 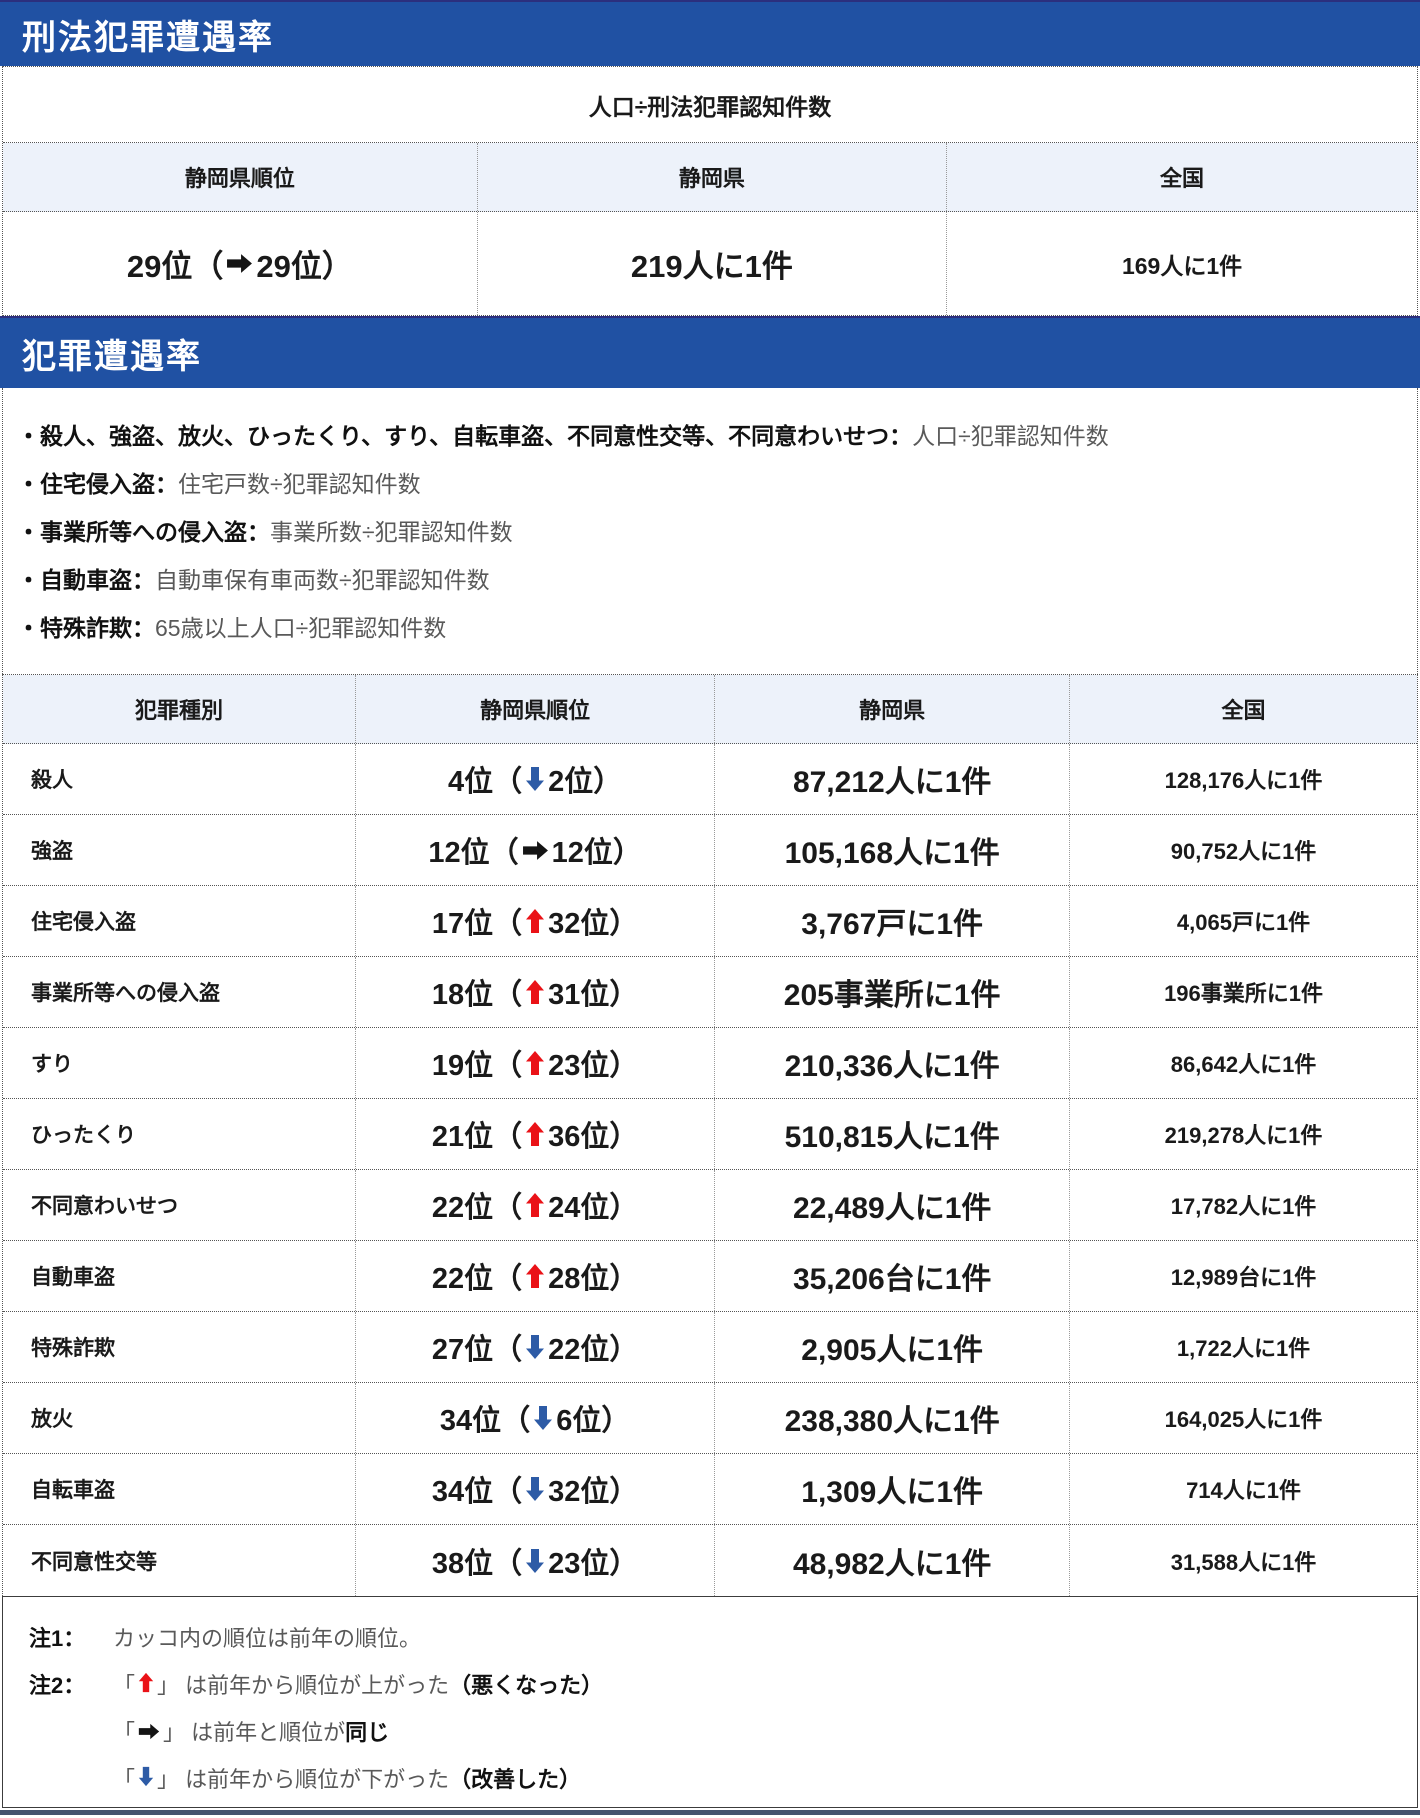 I want to click on section2-title: 犯罪遭遇率, so click(x=112, y=356).